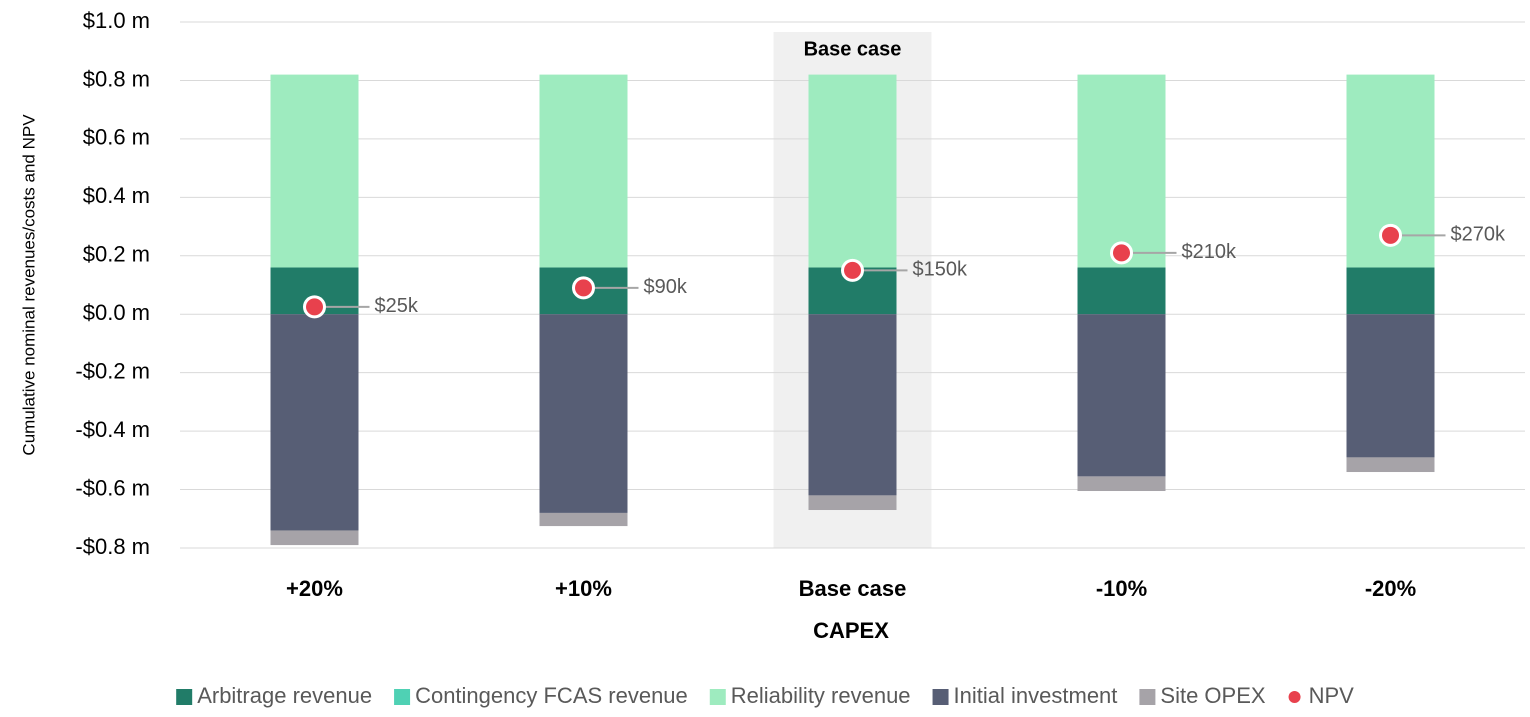  I want to click on legend-label: NPV, so click(1332, 695).